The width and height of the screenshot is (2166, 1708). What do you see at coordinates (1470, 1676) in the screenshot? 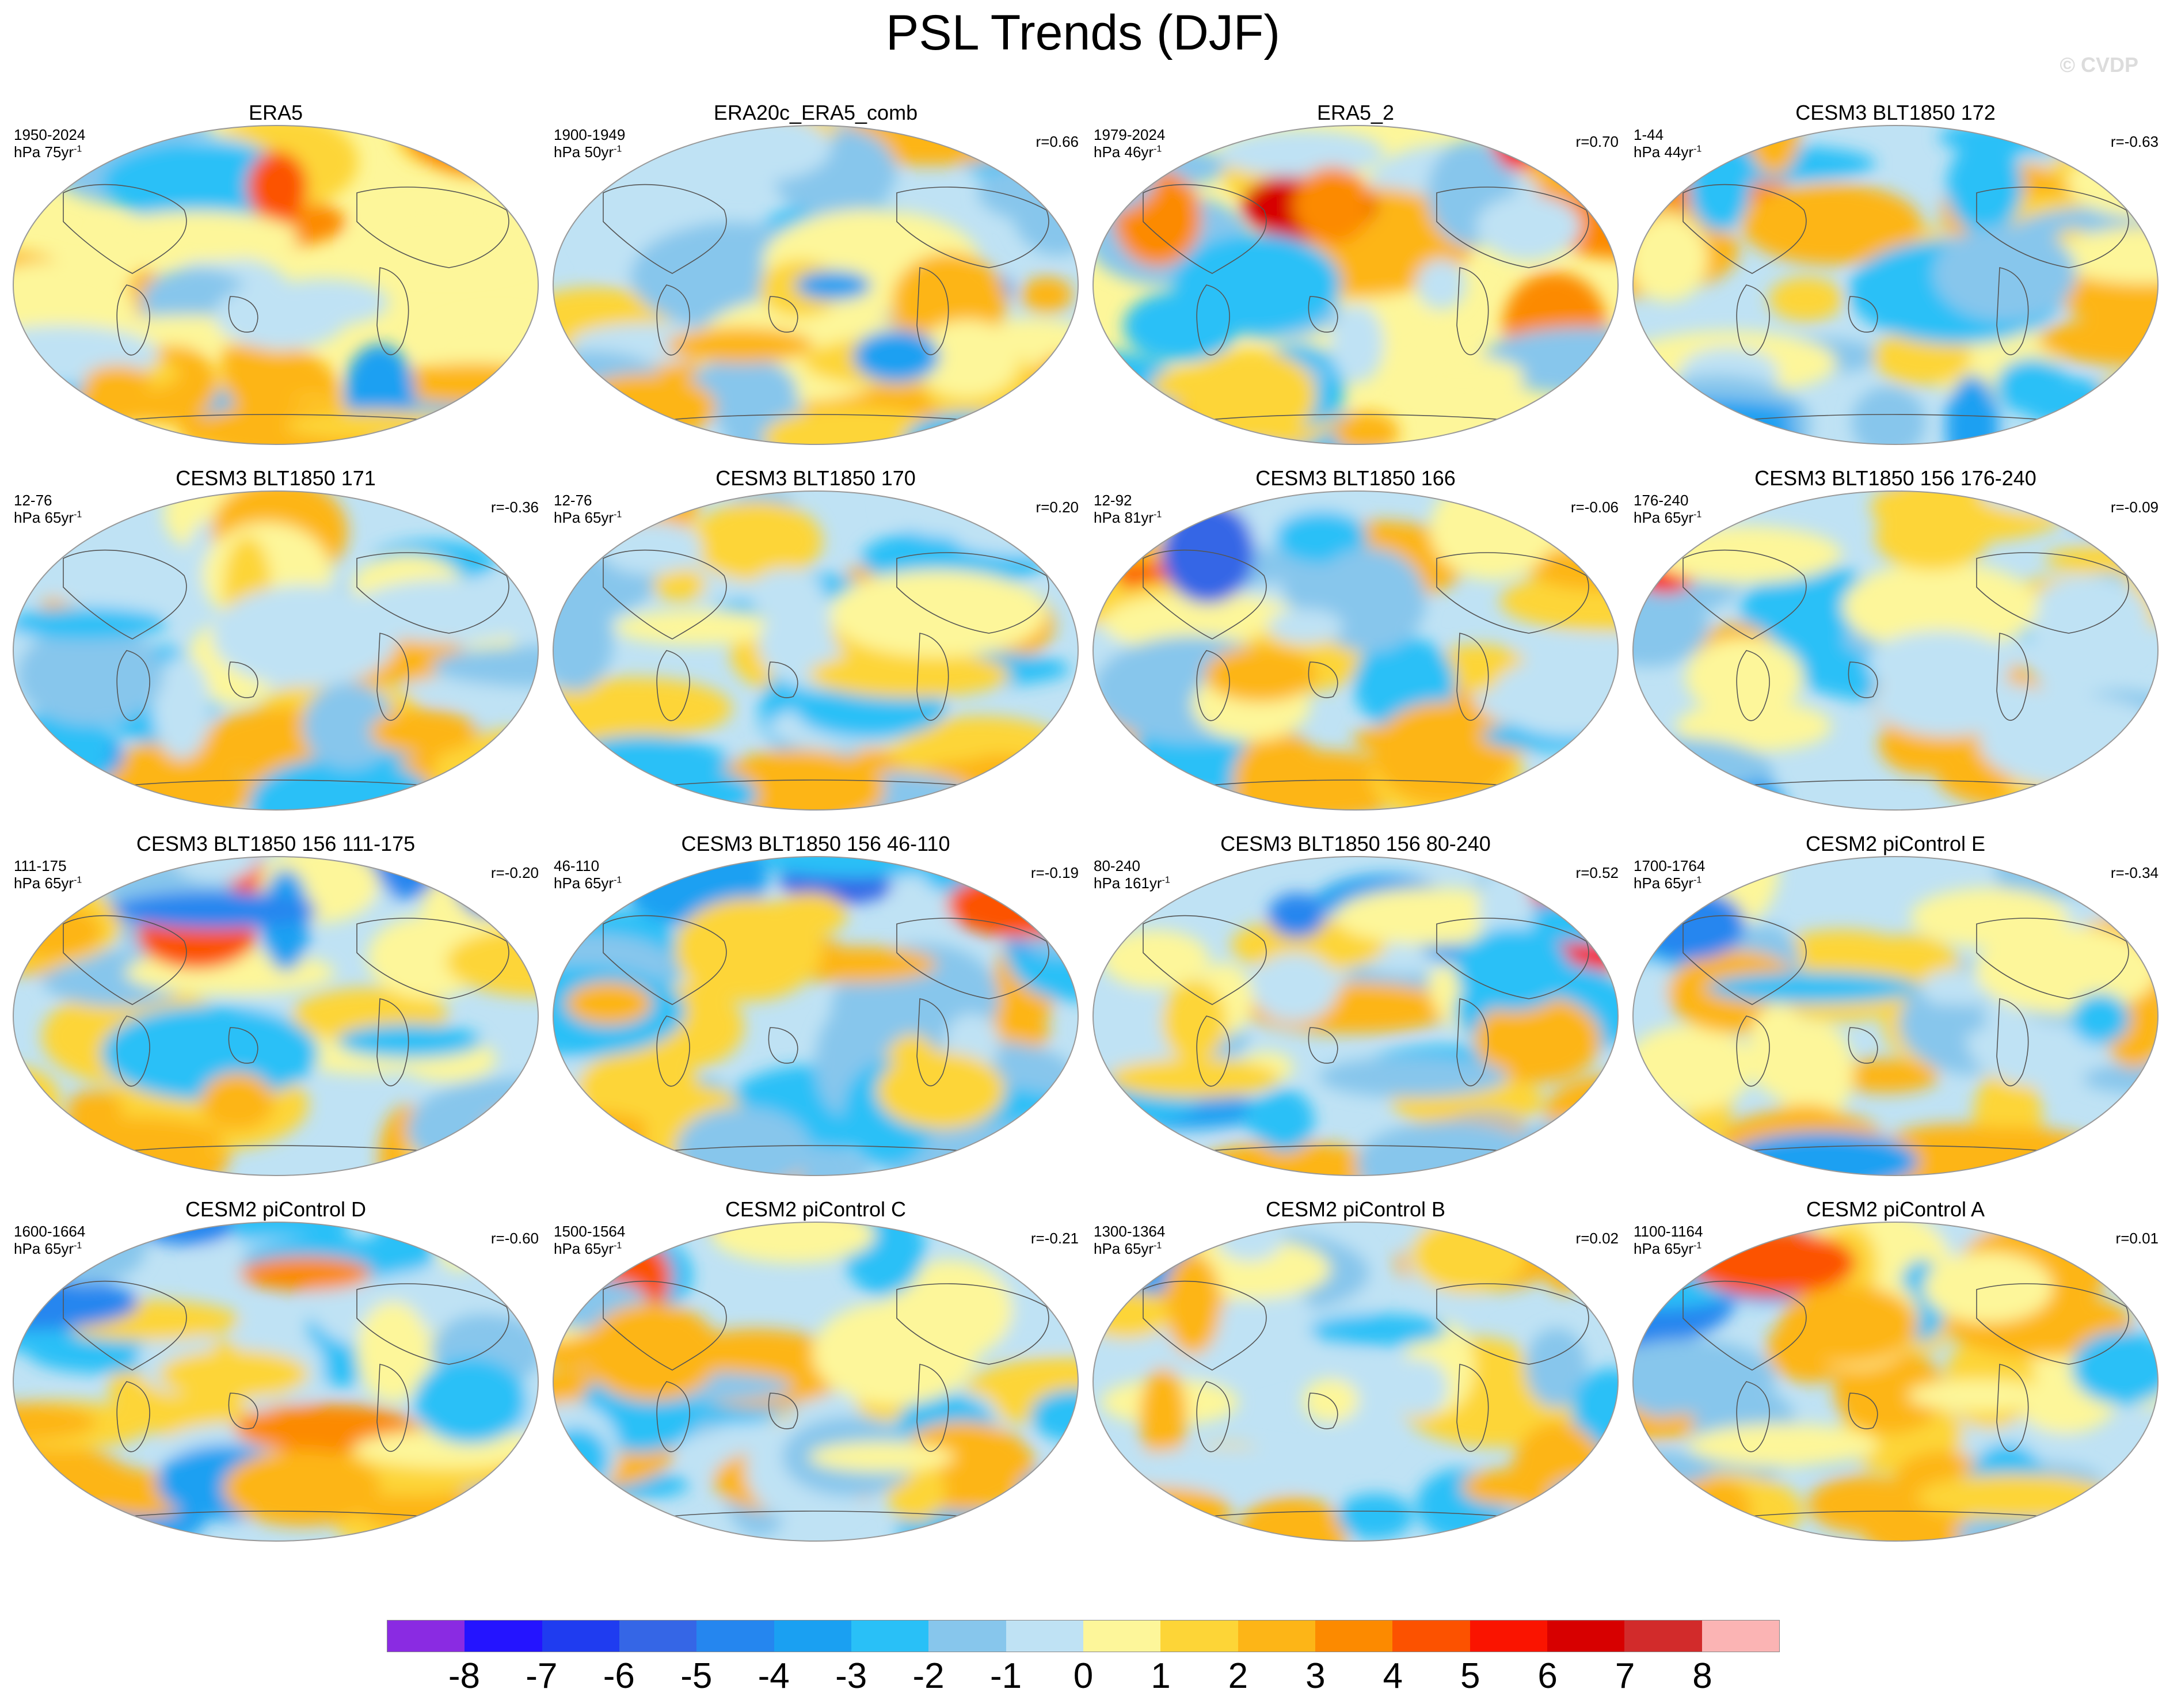
I see `colorbar-tick-label: 5` at bounding box center [1470, 1676].